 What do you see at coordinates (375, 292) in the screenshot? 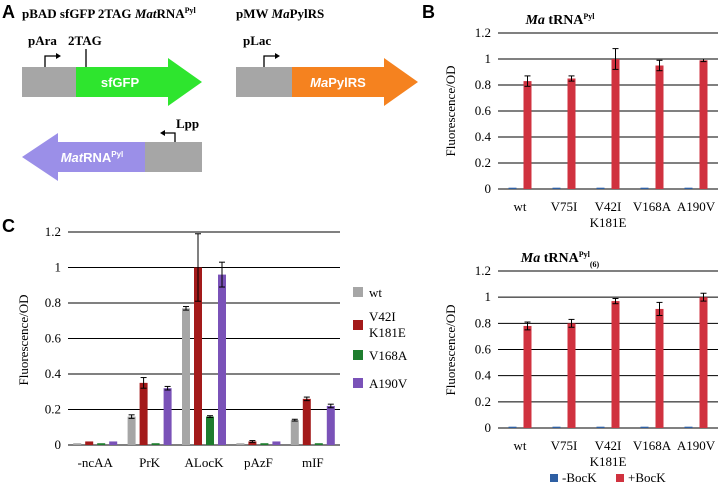
I see `legend-c-label-wt: wt` at bounding box center [375, 292].